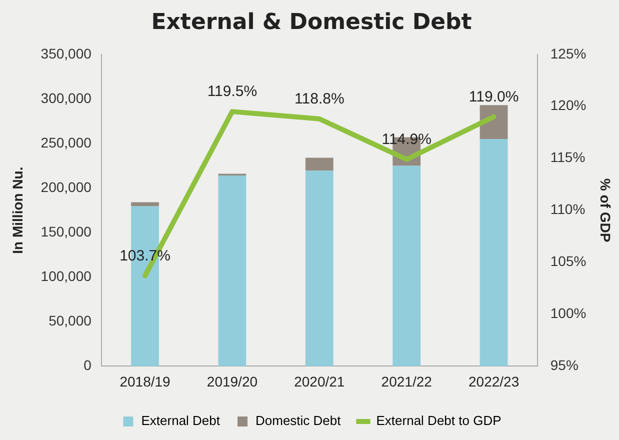  What do you see at coordinates (406, 381) in the screenshot?
I see `x-tick-label: 2021/22` at bounding box center [406, 381].